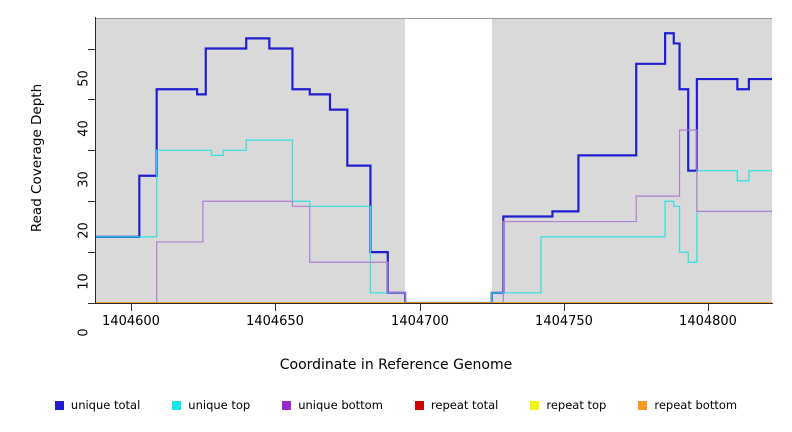  Describe the element at coordinates (696, 405) in the screenshot. I see `legend-label: repeat bottom` at that location.